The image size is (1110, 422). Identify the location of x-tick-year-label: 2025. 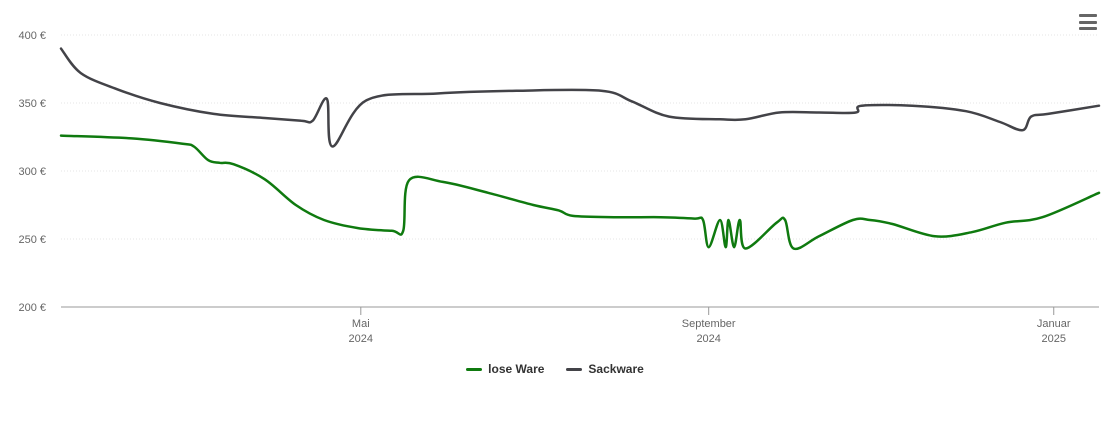
(1054, 339).